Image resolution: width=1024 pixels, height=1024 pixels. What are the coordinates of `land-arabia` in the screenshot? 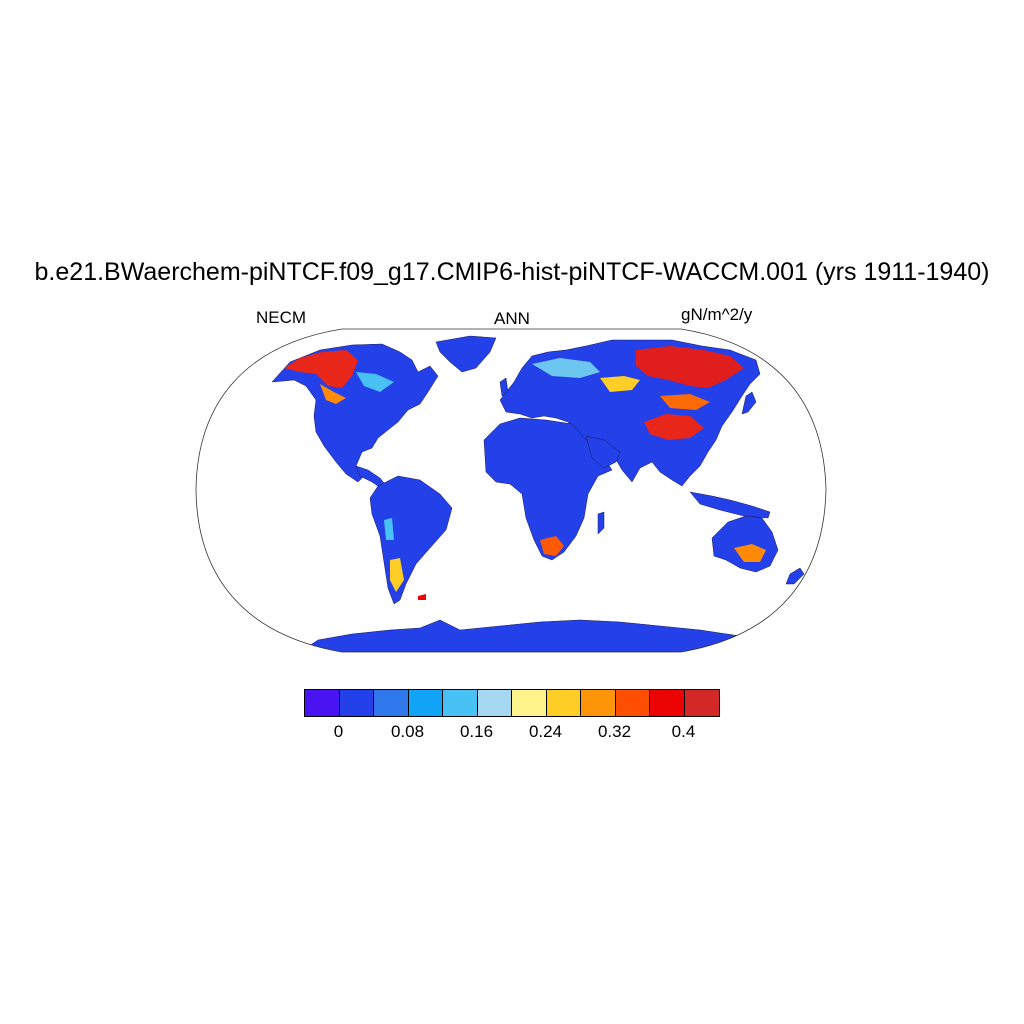 It's located at (603, 452).